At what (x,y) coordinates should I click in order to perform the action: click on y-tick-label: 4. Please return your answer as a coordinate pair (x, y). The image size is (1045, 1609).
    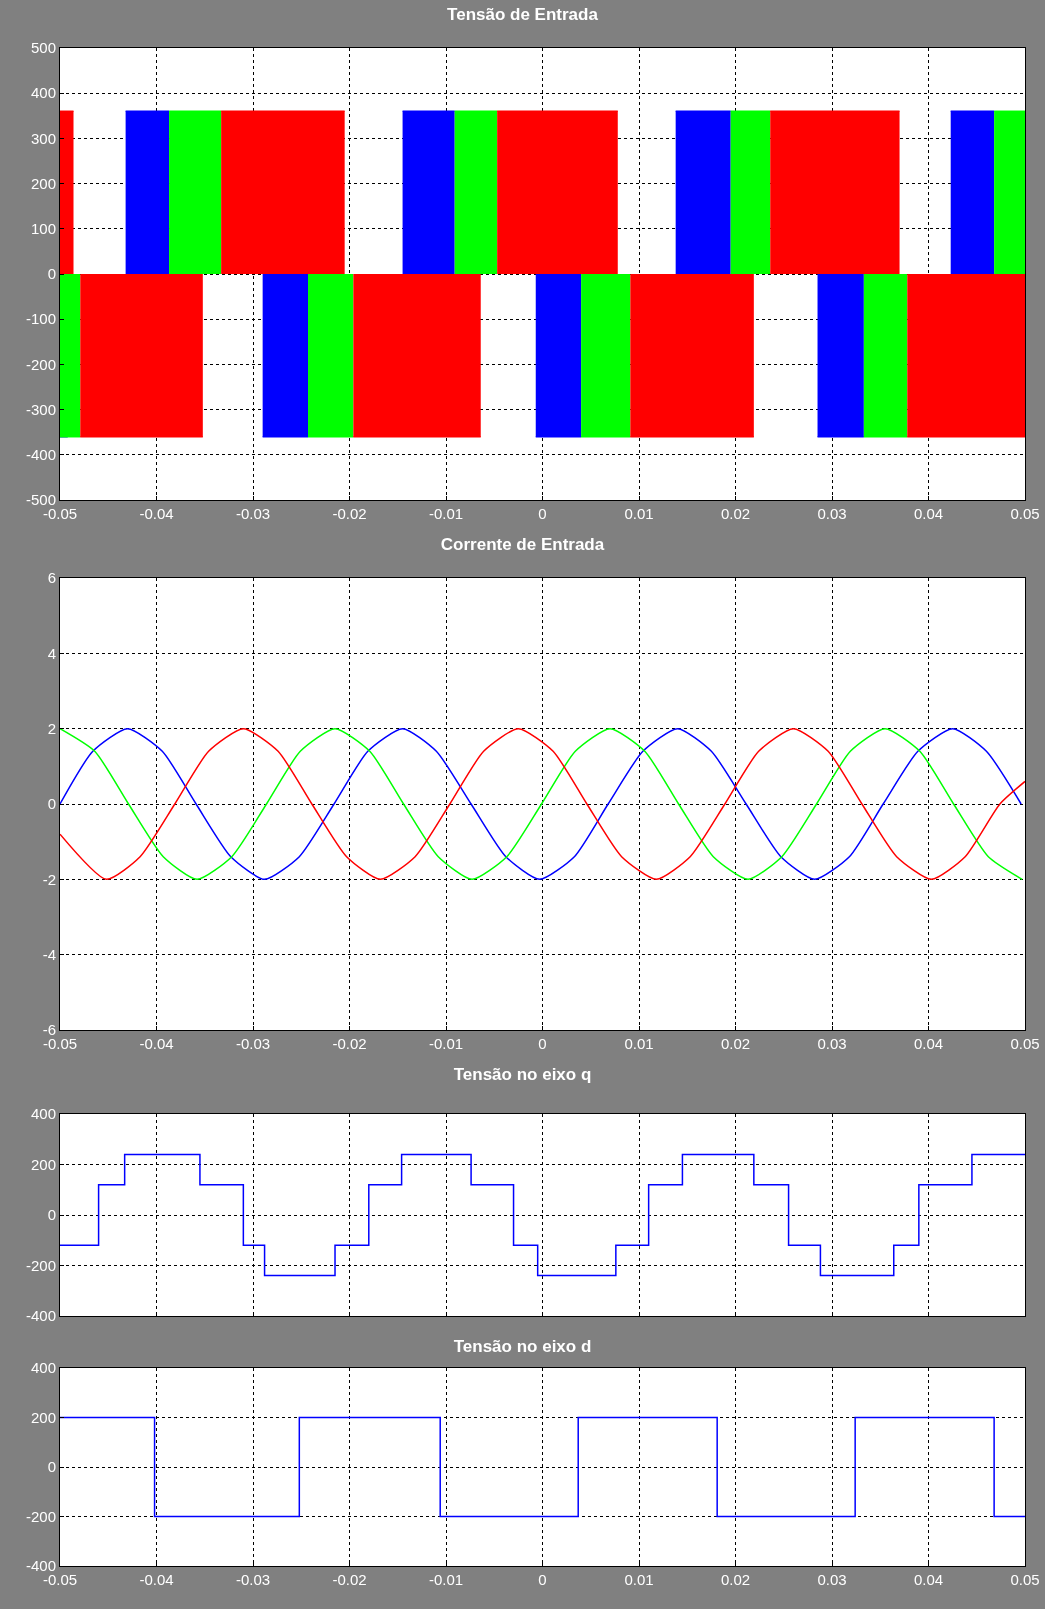
    Looking at the image, I should click on (51, 653).